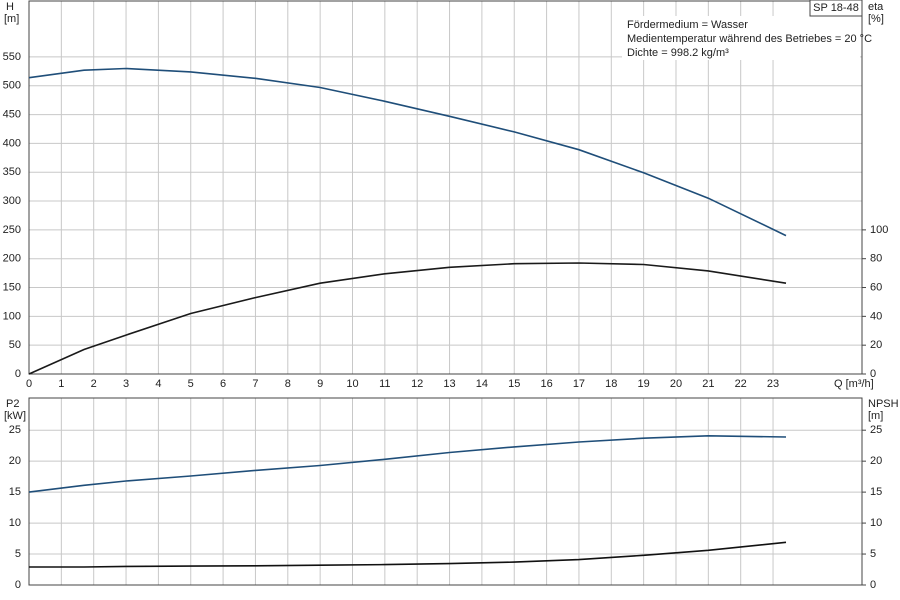 The image size is (900, 600). Describe the element at coordinates (126, 384) in the screenshot. I see `x-tick-label: 3` at that location.